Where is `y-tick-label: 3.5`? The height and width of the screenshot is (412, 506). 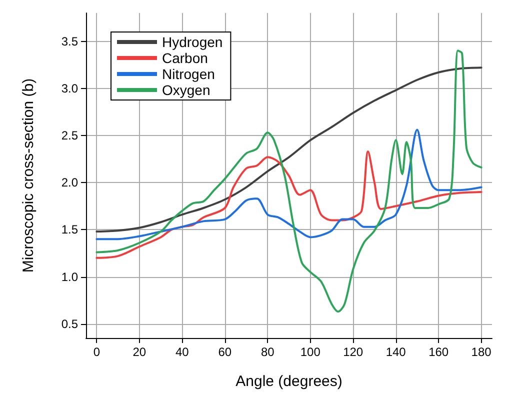
y-tick-label: 3.5 is located at coordinates (69, 41).